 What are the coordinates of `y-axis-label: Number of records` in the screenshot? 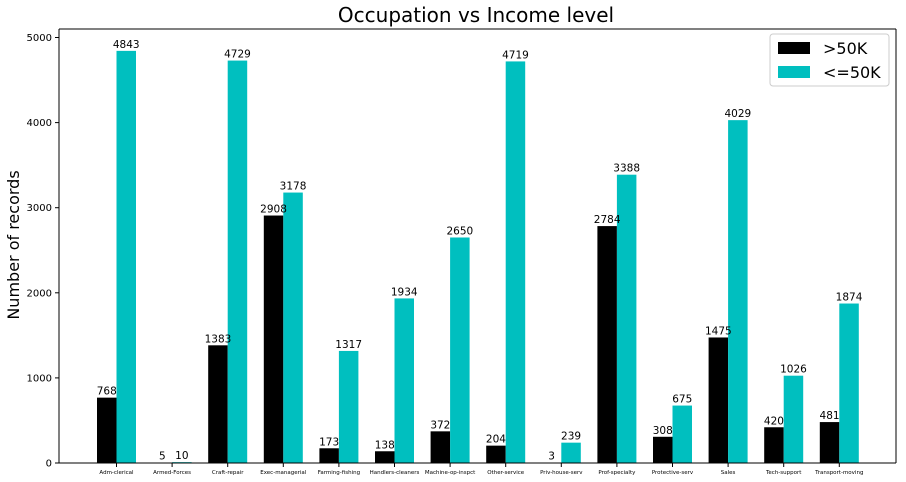 It's located at (13, 244).